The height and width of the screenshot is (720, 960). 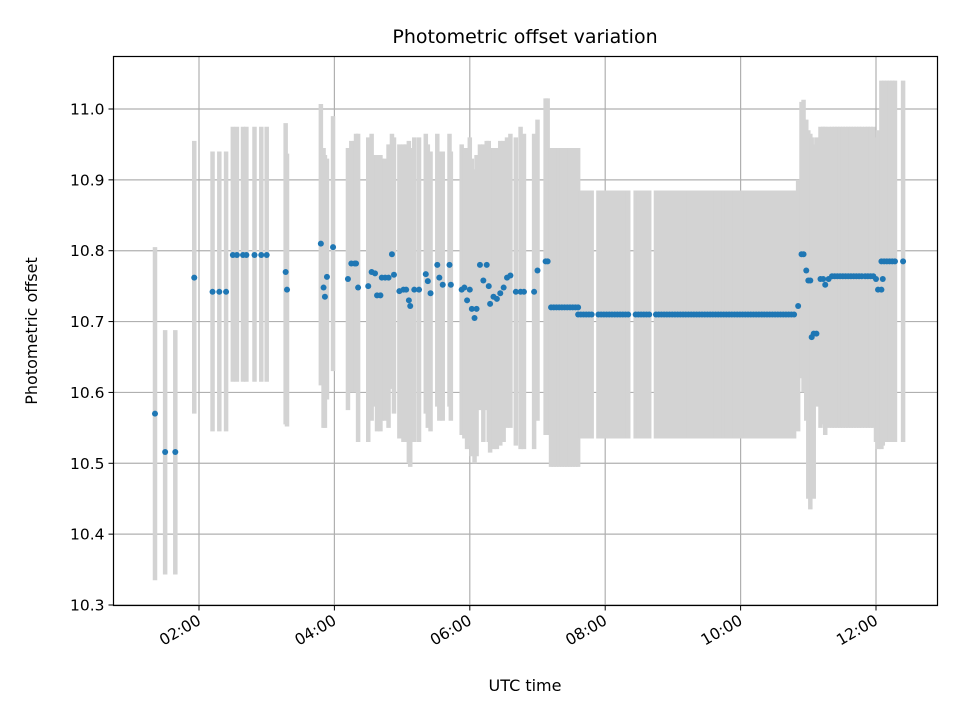 I want to click on y-tick-label: 10.9, so click(x=87, y=180).